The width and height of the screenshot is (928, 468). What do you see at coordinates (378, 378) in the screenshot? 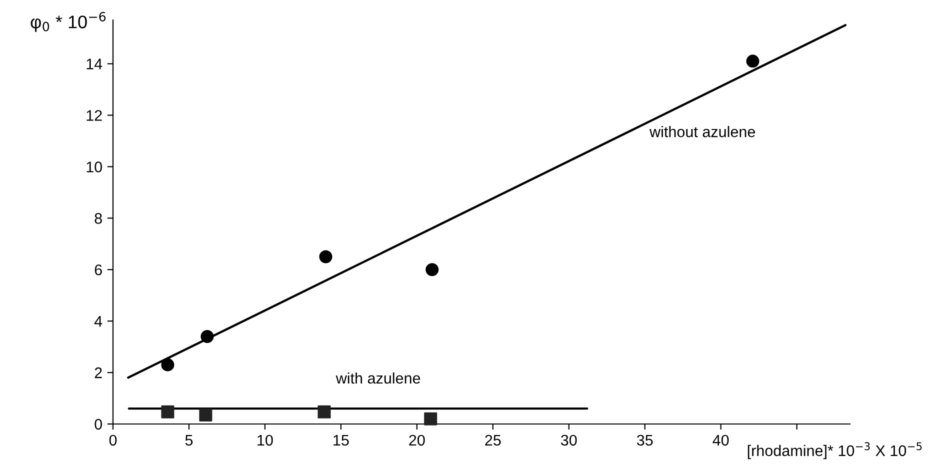
I see `annotation: with azulene` at bounding box center [378, 378].